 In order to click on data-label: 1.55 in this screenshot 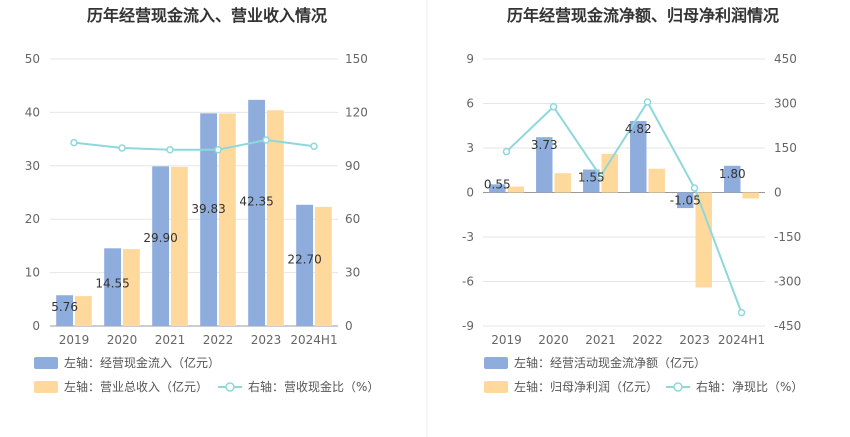, I will do `click(591, 178)`.